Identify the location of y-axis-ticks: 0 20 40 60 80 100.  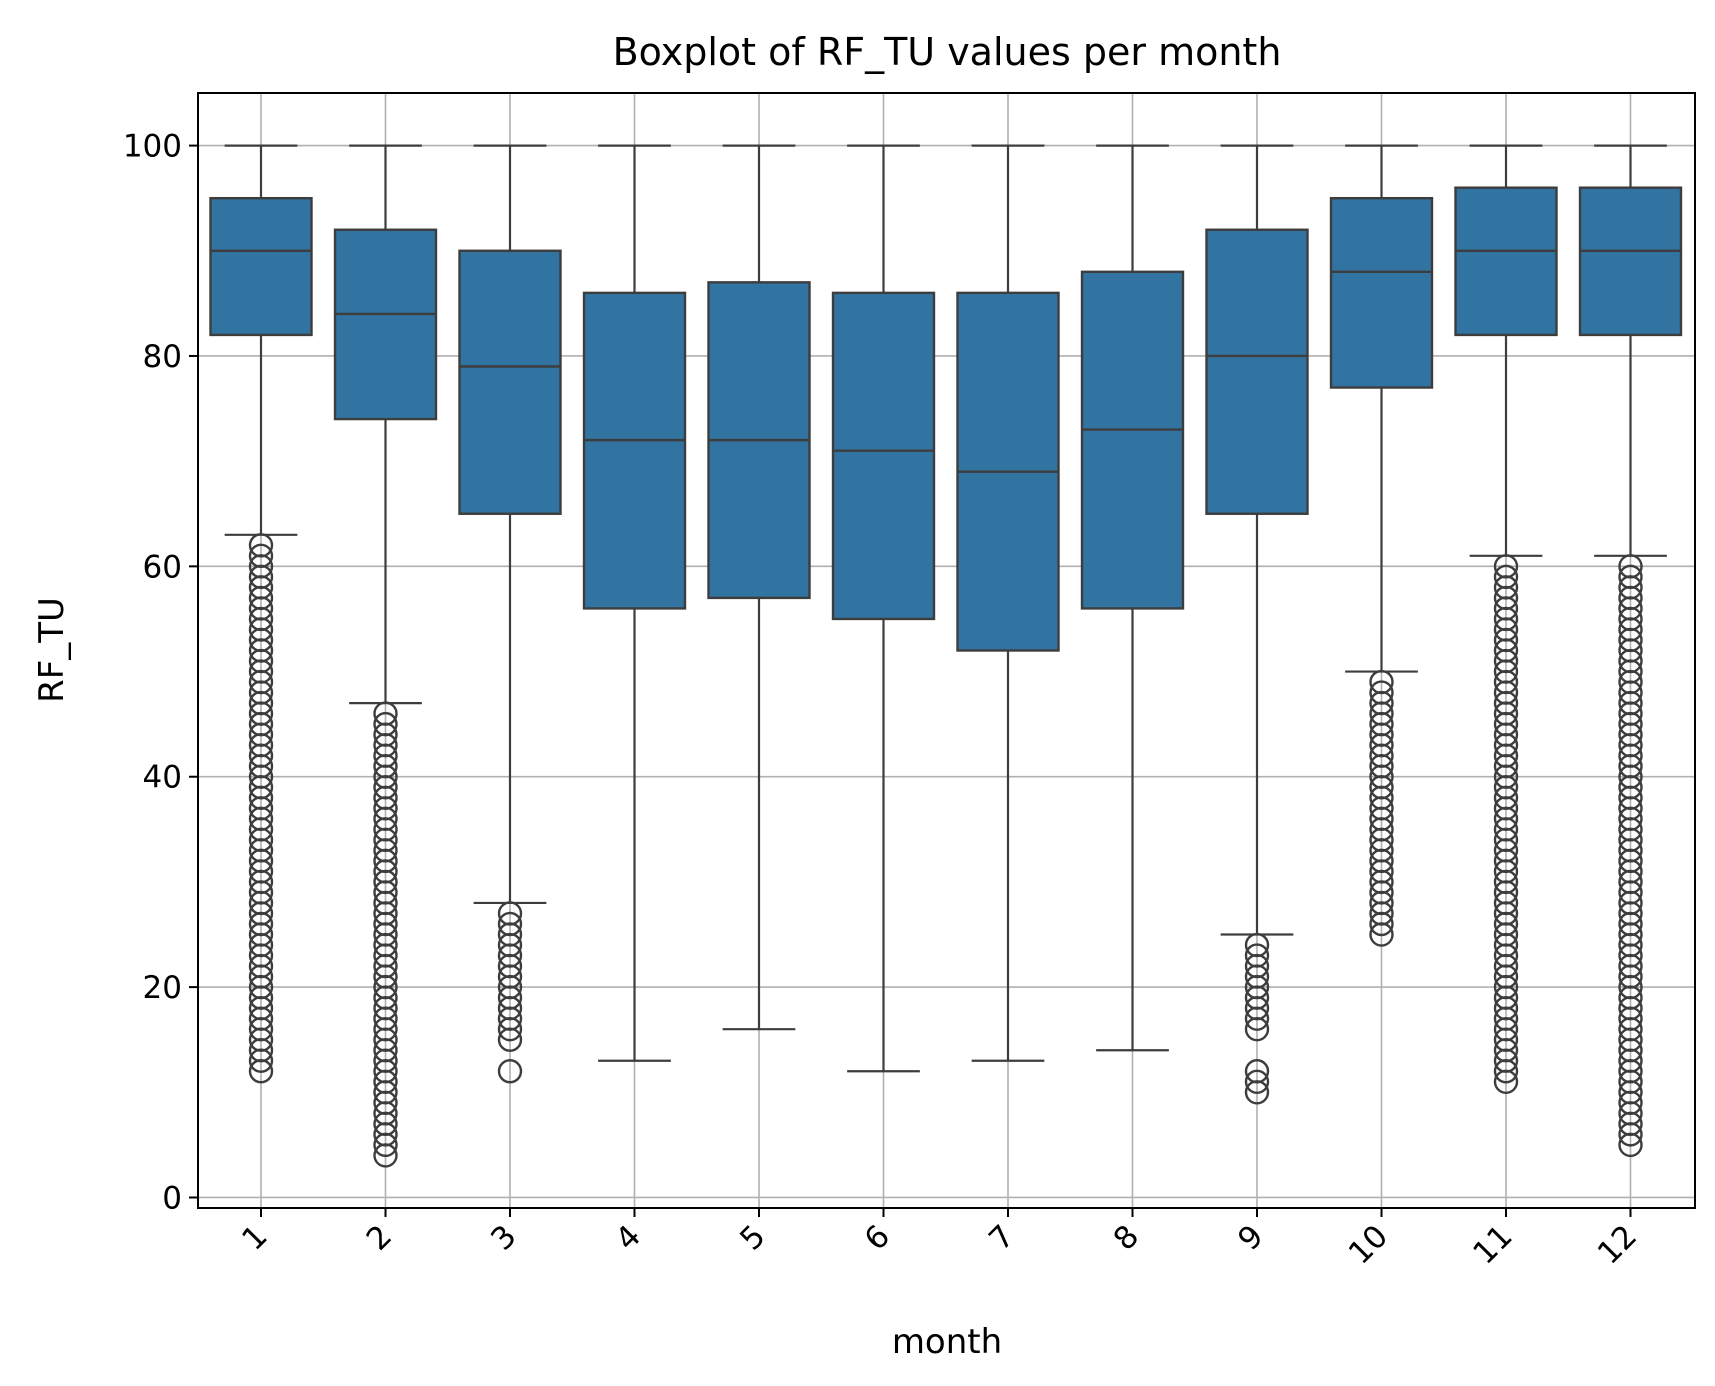
(160, 672).